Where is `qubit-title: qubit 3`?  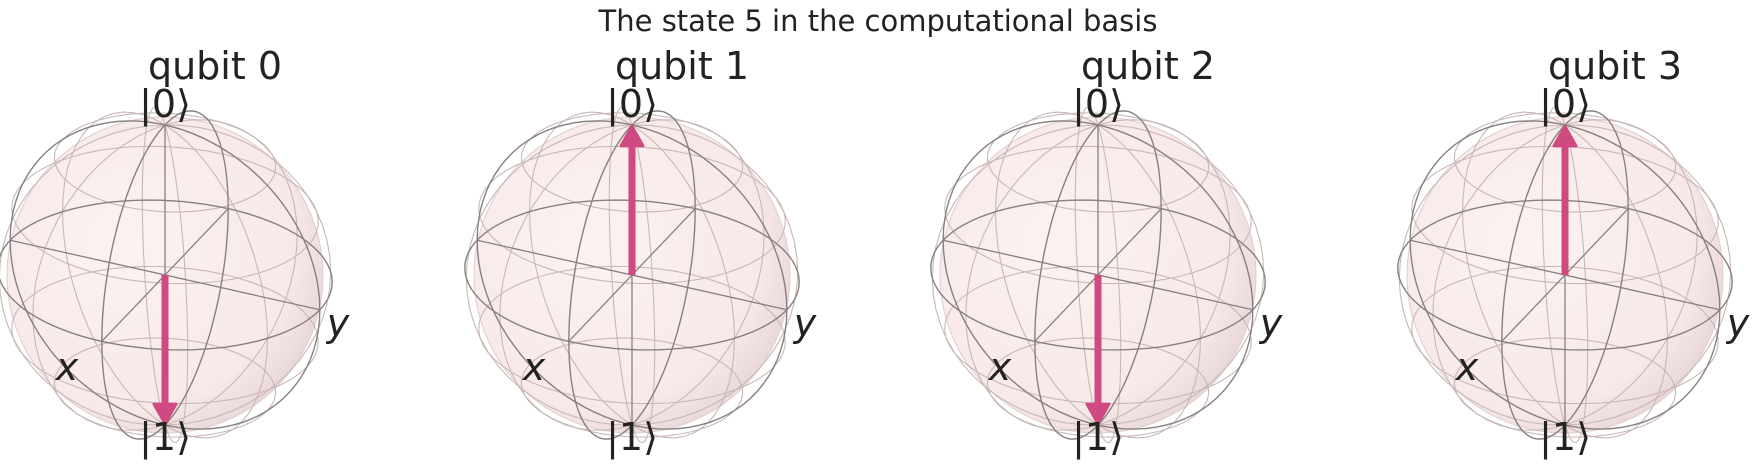 qubit-title: qubit 3 is located at coordinates (1615, 66).